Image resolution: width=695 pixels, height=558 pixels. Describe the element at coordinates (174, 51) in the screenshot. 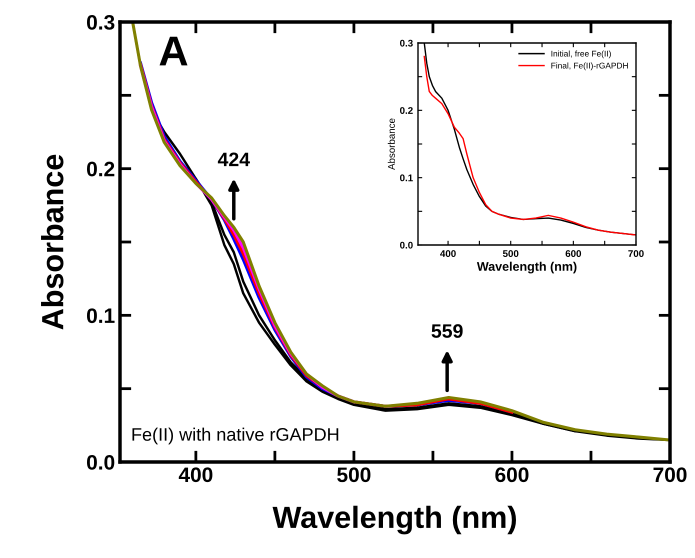

I see `annotation: A` at that location.